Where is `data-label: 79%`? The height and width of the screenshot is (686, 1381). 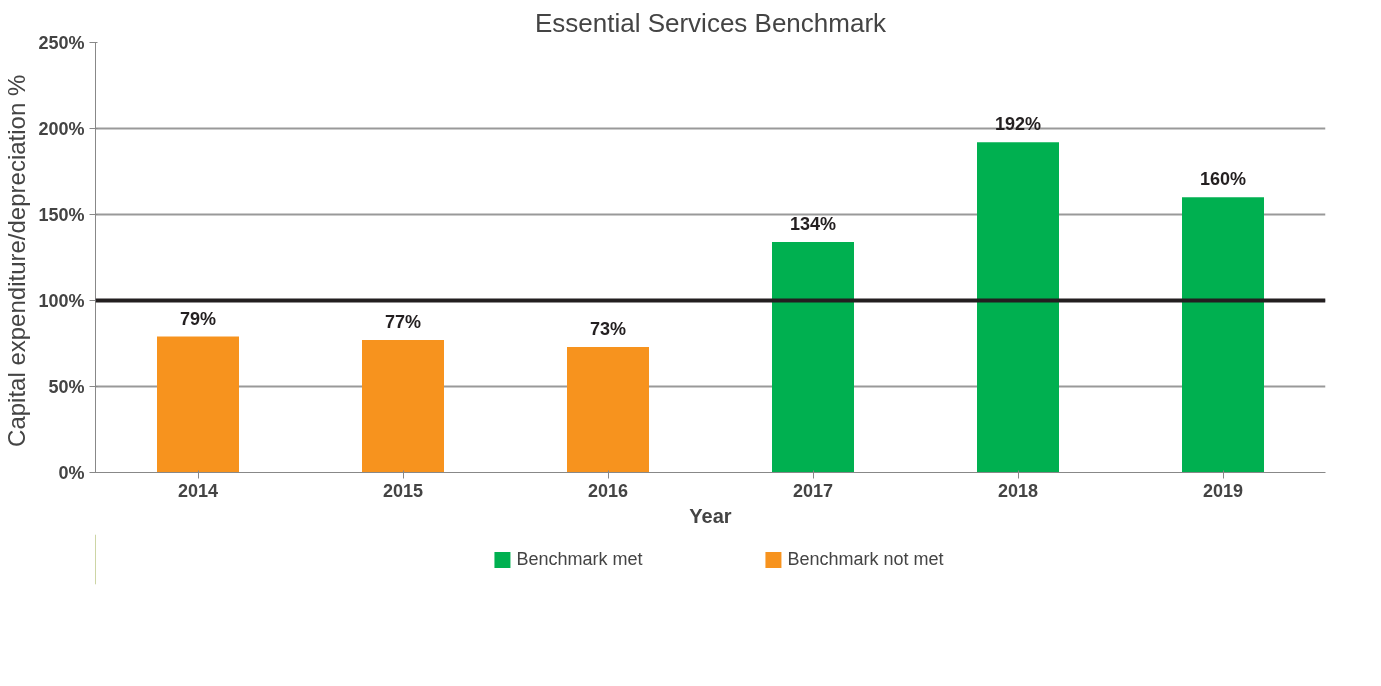 data-label: 79% is located at coordinates (198, 318).